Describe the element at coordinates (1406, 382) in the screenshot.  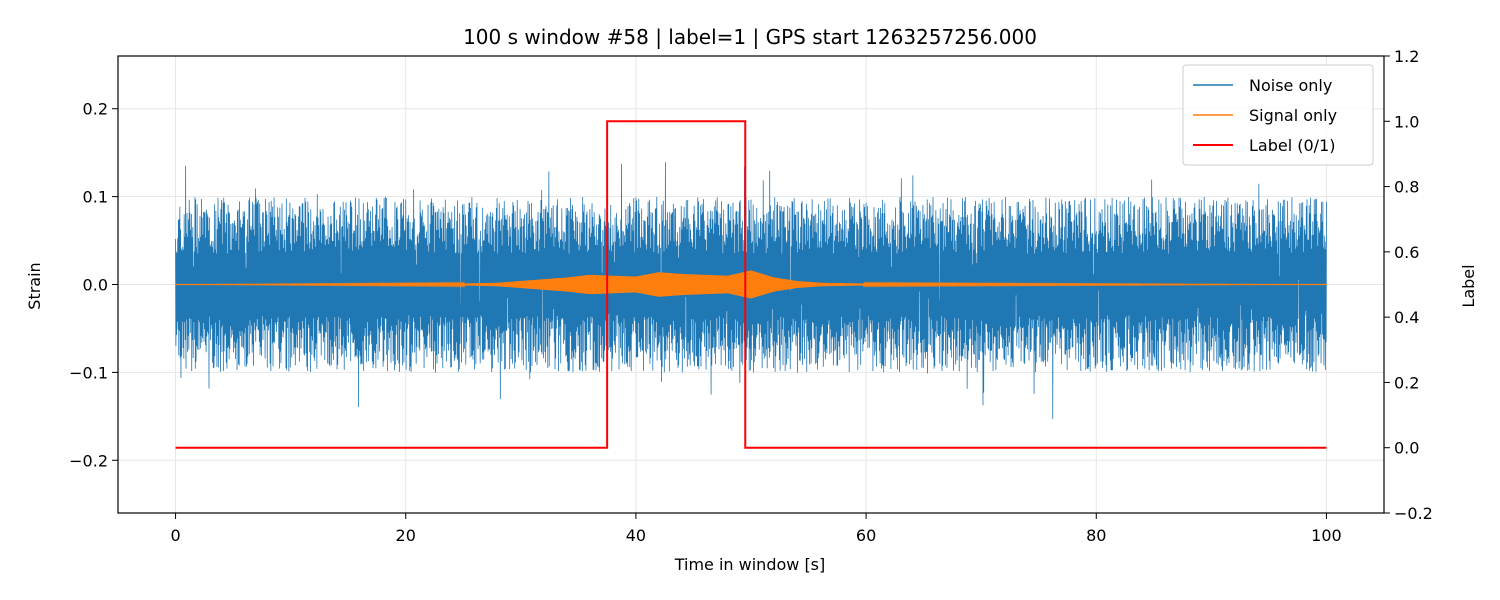
I see `y2-tick-label-2: 0.2` at that location.